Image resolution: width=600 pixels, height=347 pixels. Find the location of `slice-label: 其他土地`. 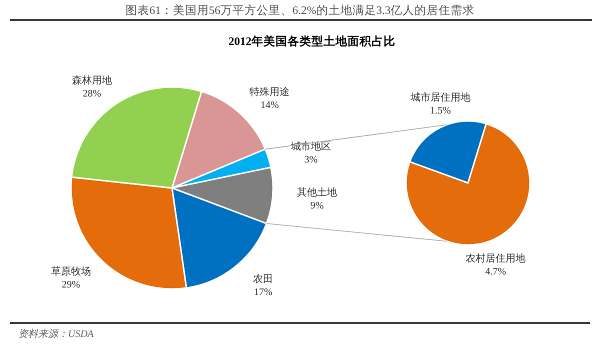

slice-label: 其他土地 is located at coordinates (317, 192).